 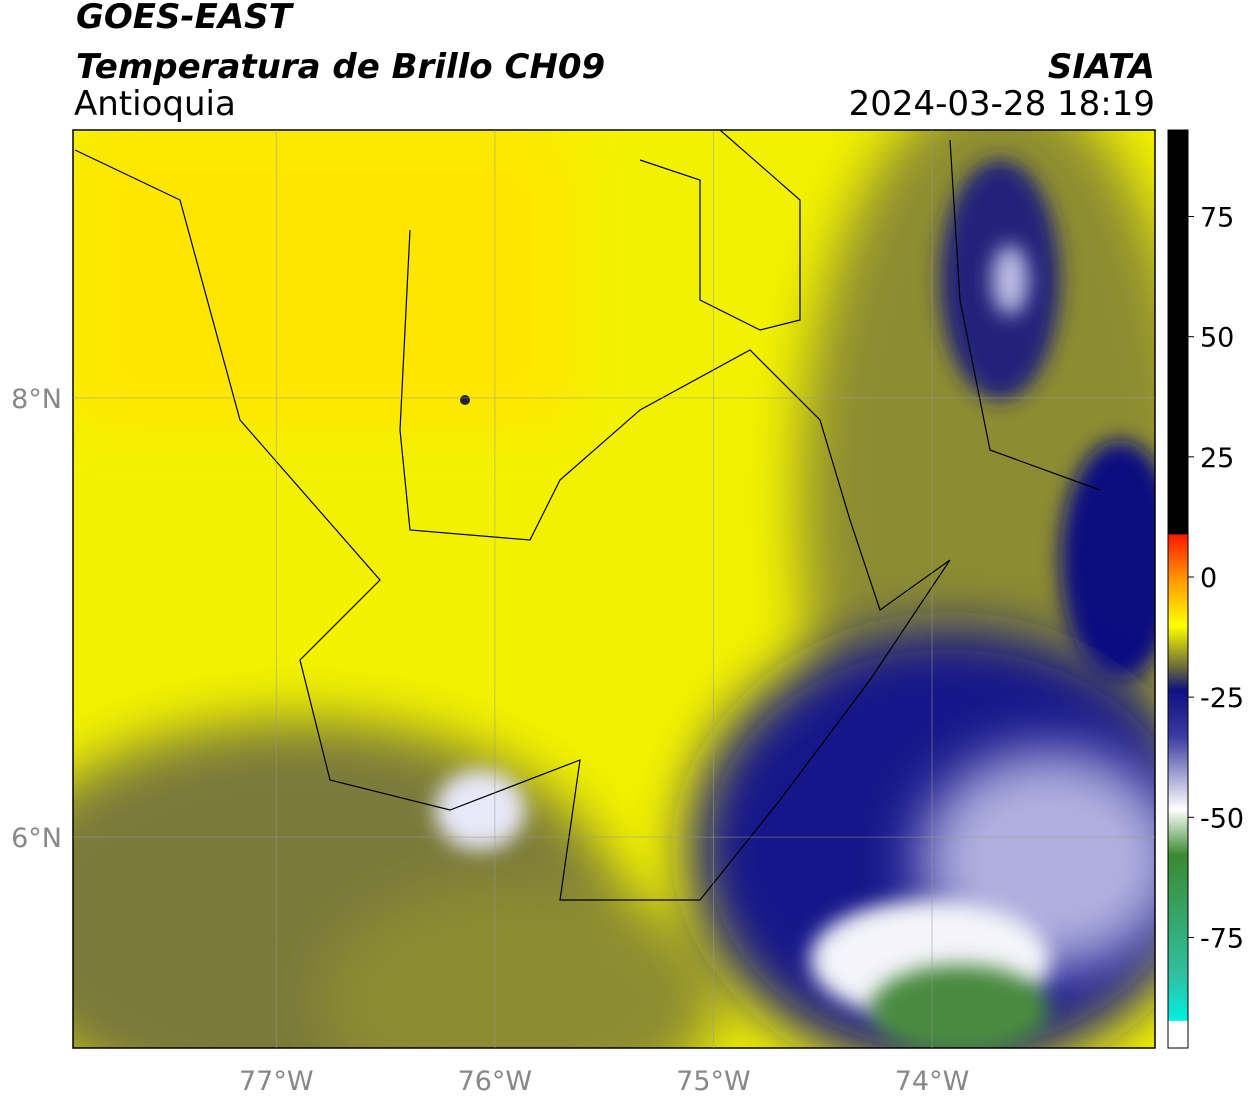 I want to click on colorbar-tick-label: 75, so click(x=1217, y=218).